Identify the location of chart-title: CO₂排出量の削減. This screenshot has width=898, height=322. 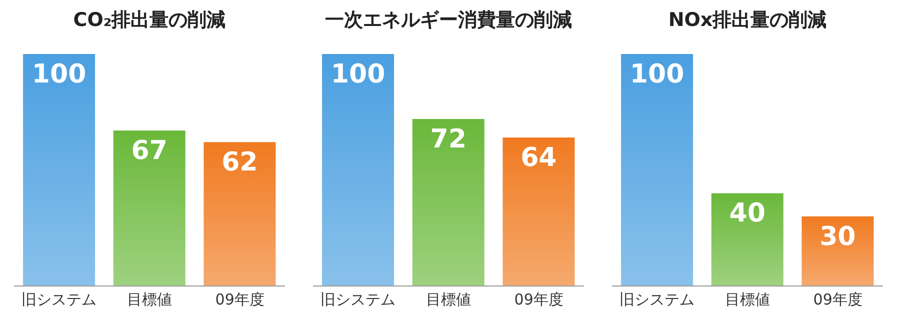
(149, 20).